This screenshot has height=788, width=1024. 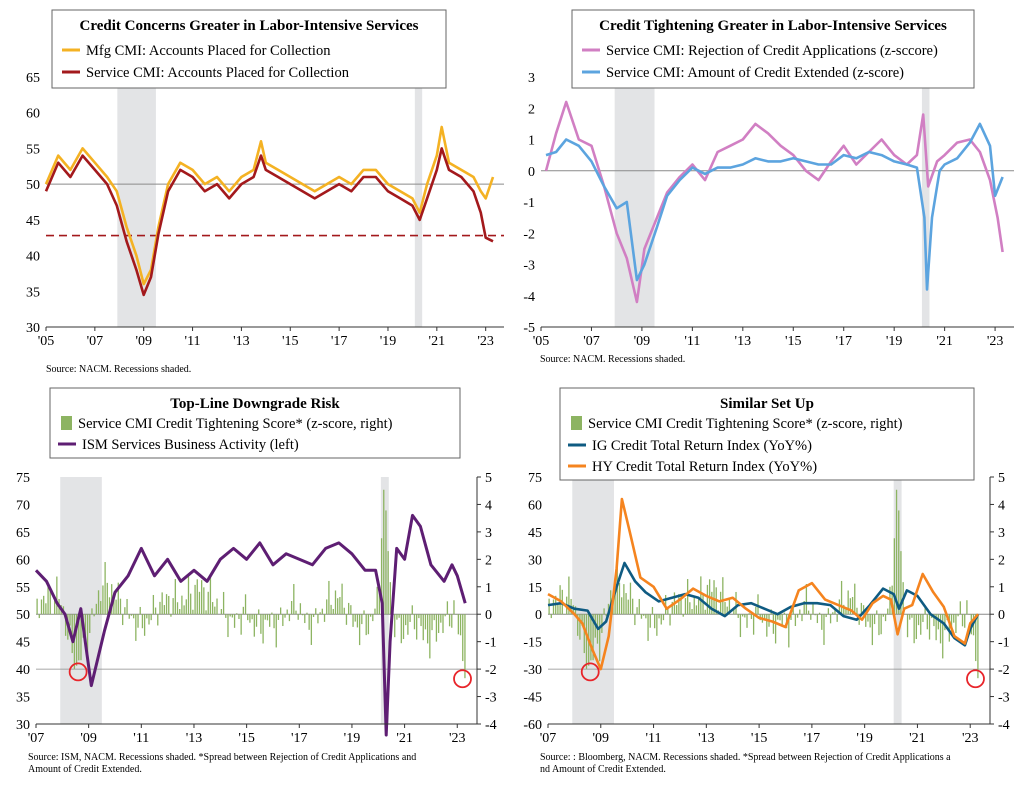 What do you see at coordinates (352, 738) in the screenshot?
I see `x-tick-label: '19` at bounding box center [352, 738].